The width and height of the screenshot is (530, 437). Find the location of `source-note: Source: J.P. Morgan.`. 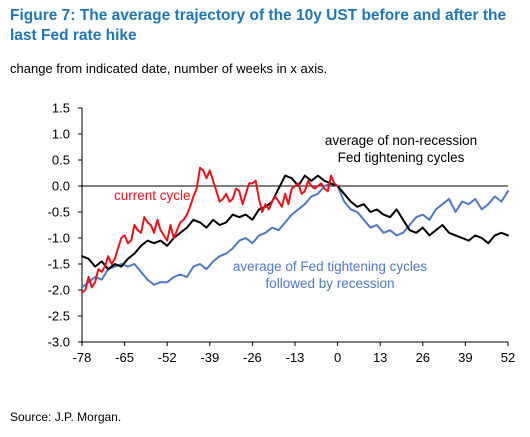

source-note: Source: J.P. Morgan. is located at coordinates (66, 417).